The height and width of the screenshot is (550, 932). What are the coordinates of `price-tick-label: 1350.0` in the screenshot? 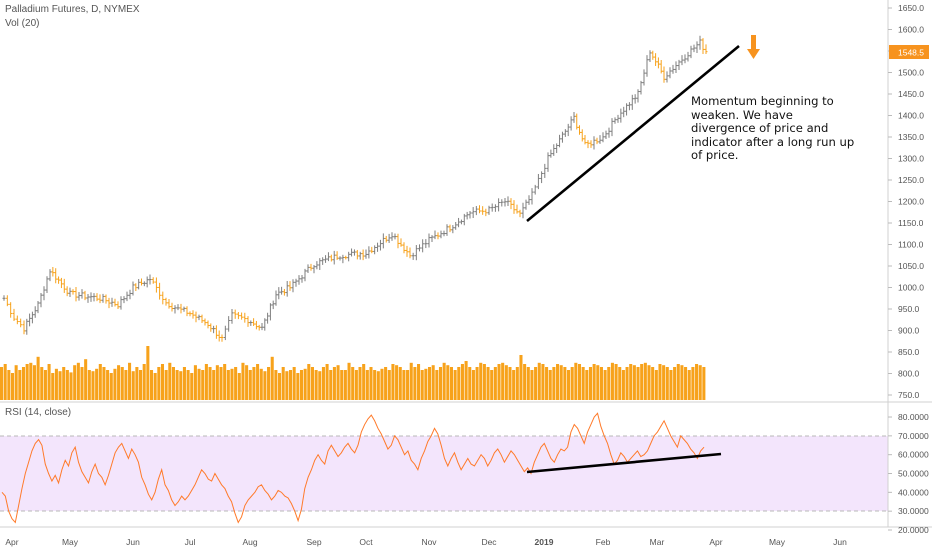 It's located at (911, 137).